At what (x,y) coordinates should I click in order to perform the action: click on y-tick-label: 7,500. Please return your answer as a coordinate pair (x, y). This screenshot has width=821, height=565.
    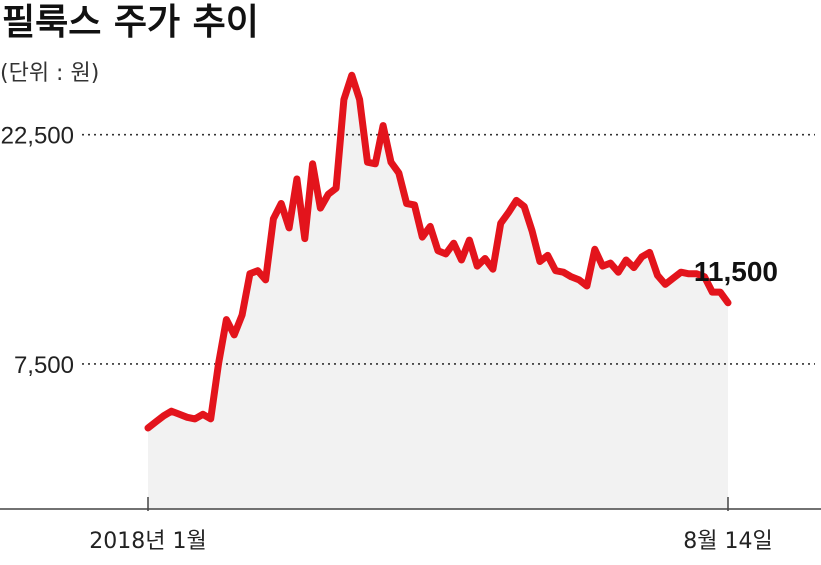
    Looking at the image, I should click on (44, 365).